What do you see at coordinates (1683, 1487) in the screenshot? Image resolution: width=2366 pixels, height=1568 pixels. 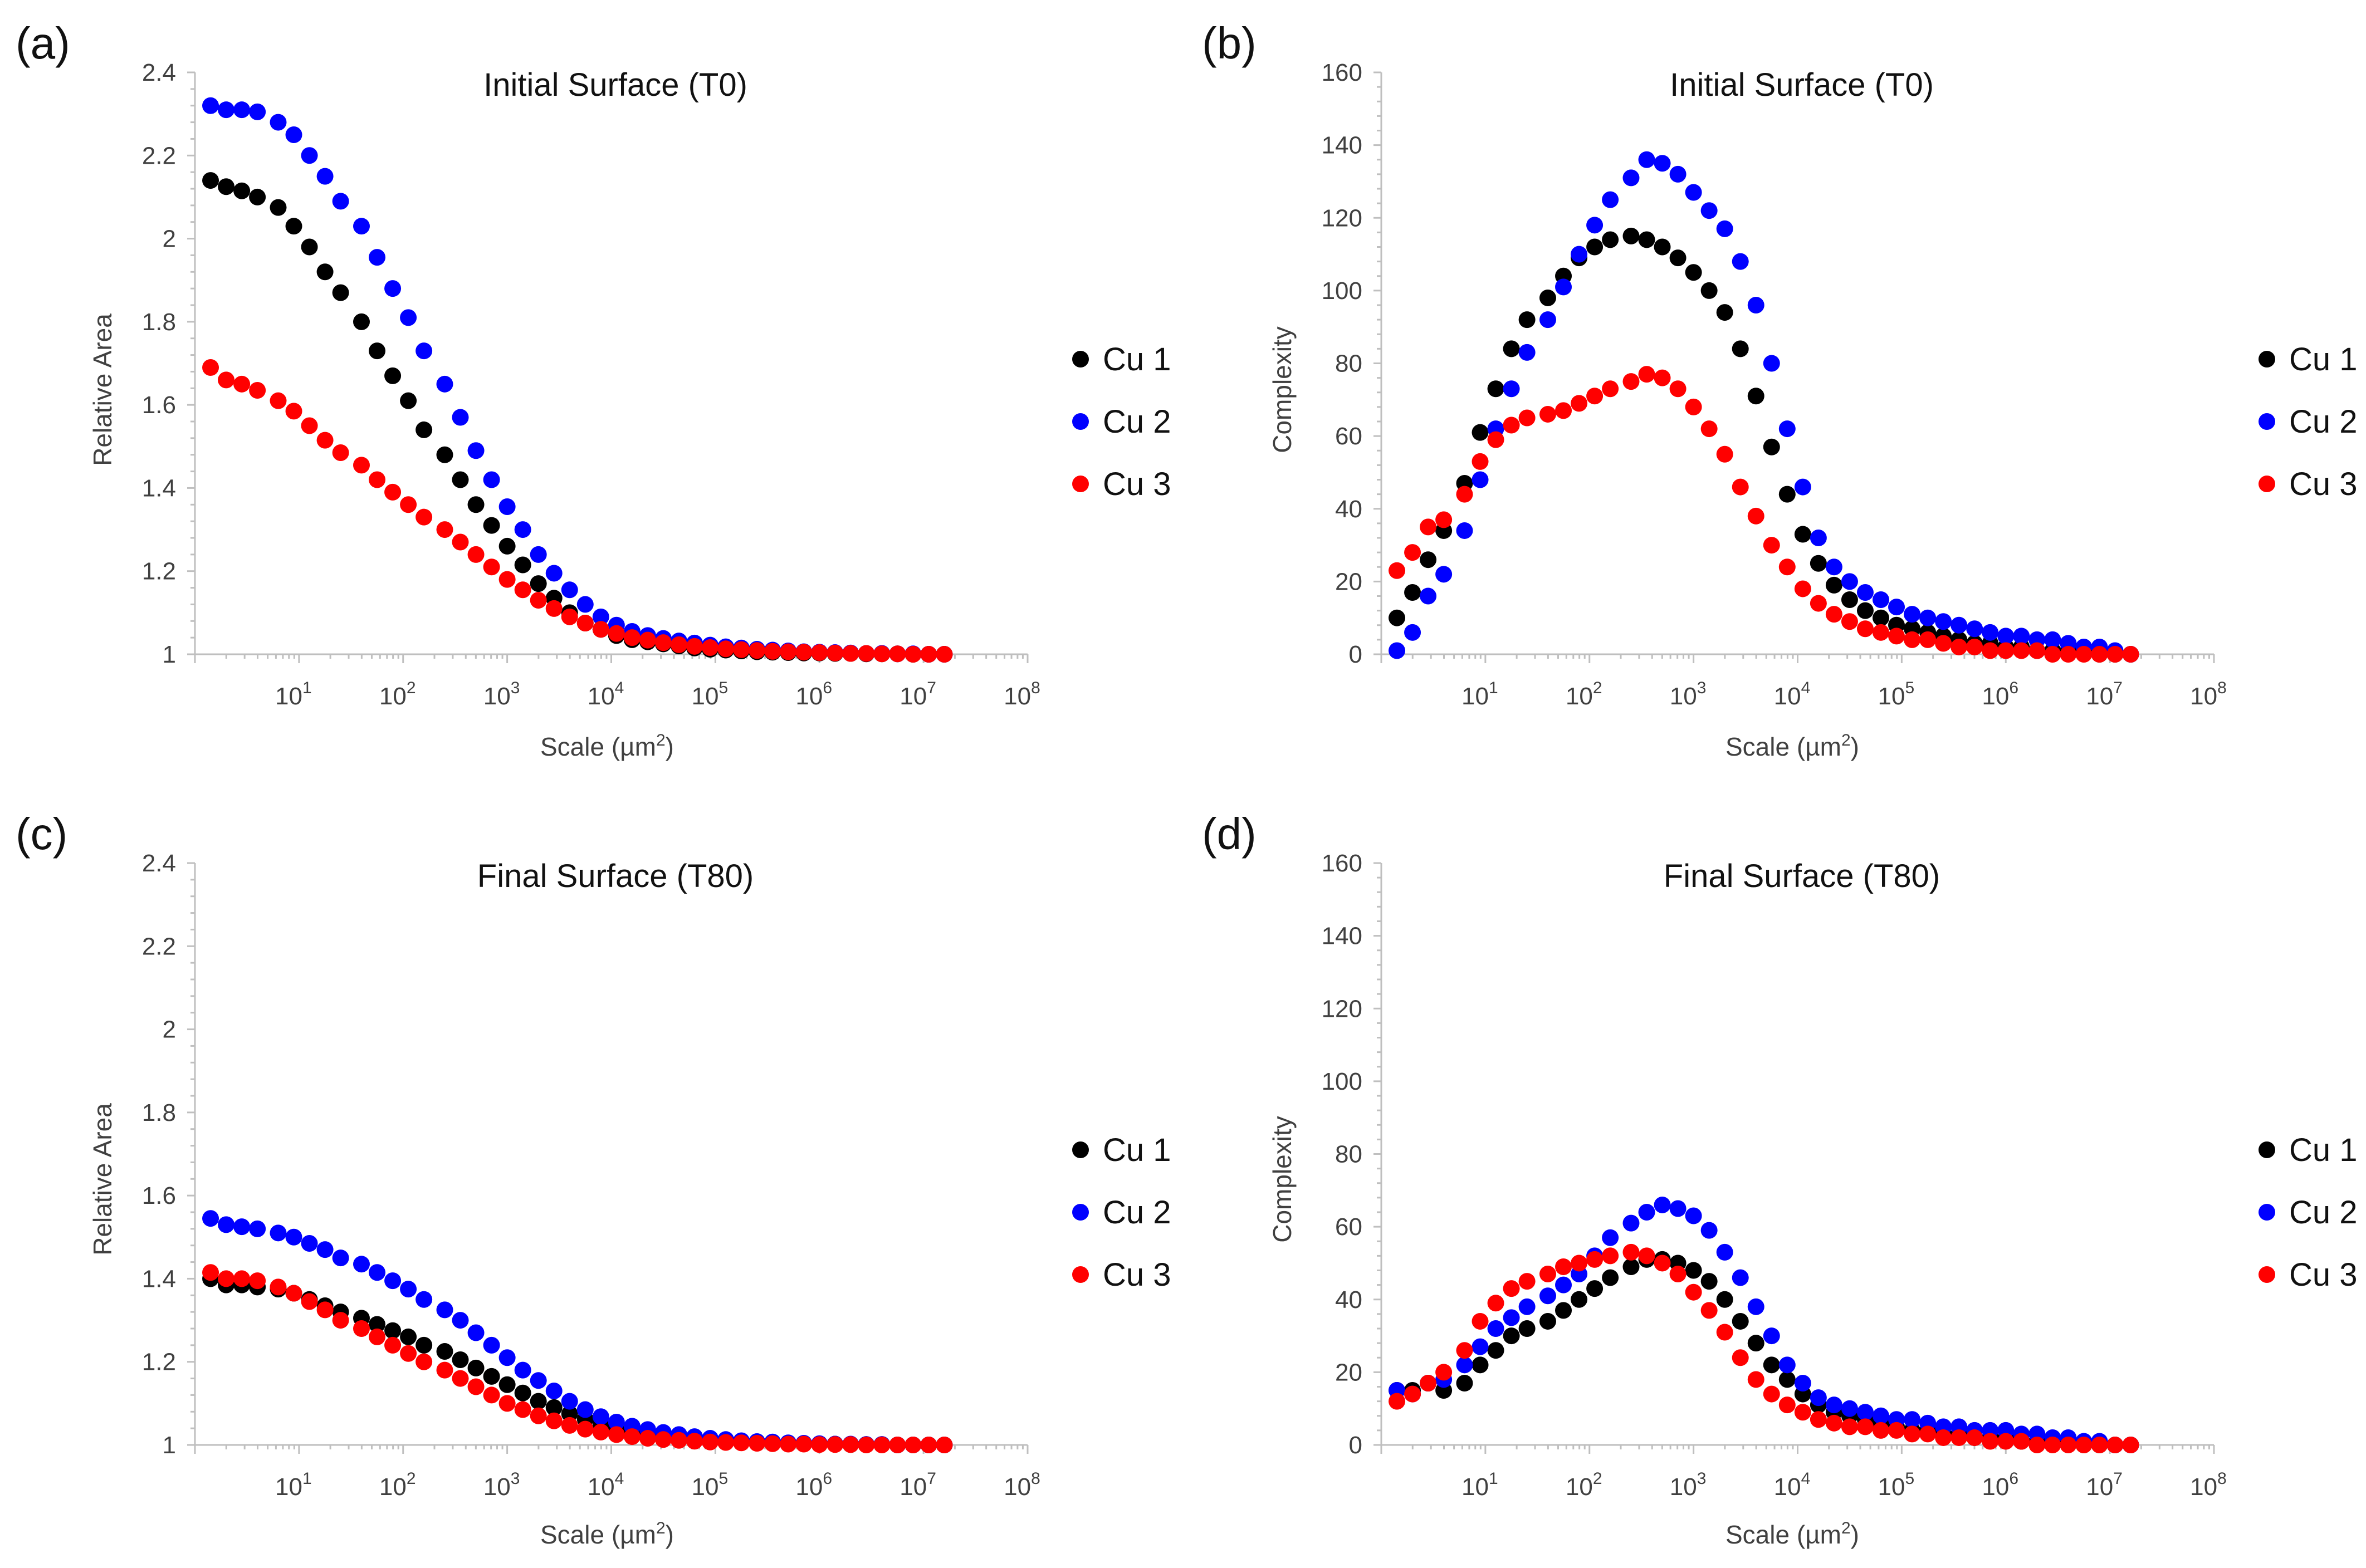 I see `x-tick-base-d: 10` at bounding box center [1683, 1487].